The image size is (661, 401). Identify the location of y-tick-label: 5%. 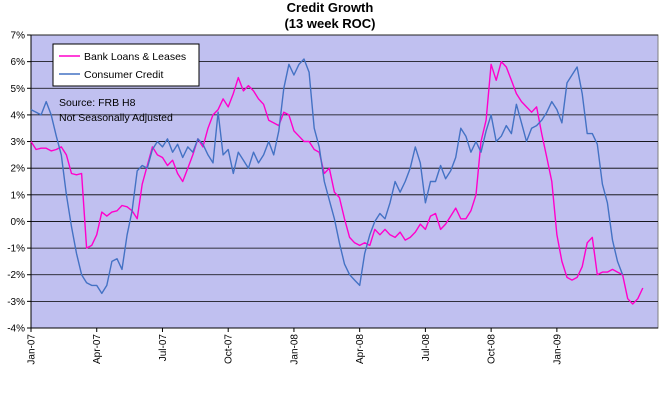
(18, 89).